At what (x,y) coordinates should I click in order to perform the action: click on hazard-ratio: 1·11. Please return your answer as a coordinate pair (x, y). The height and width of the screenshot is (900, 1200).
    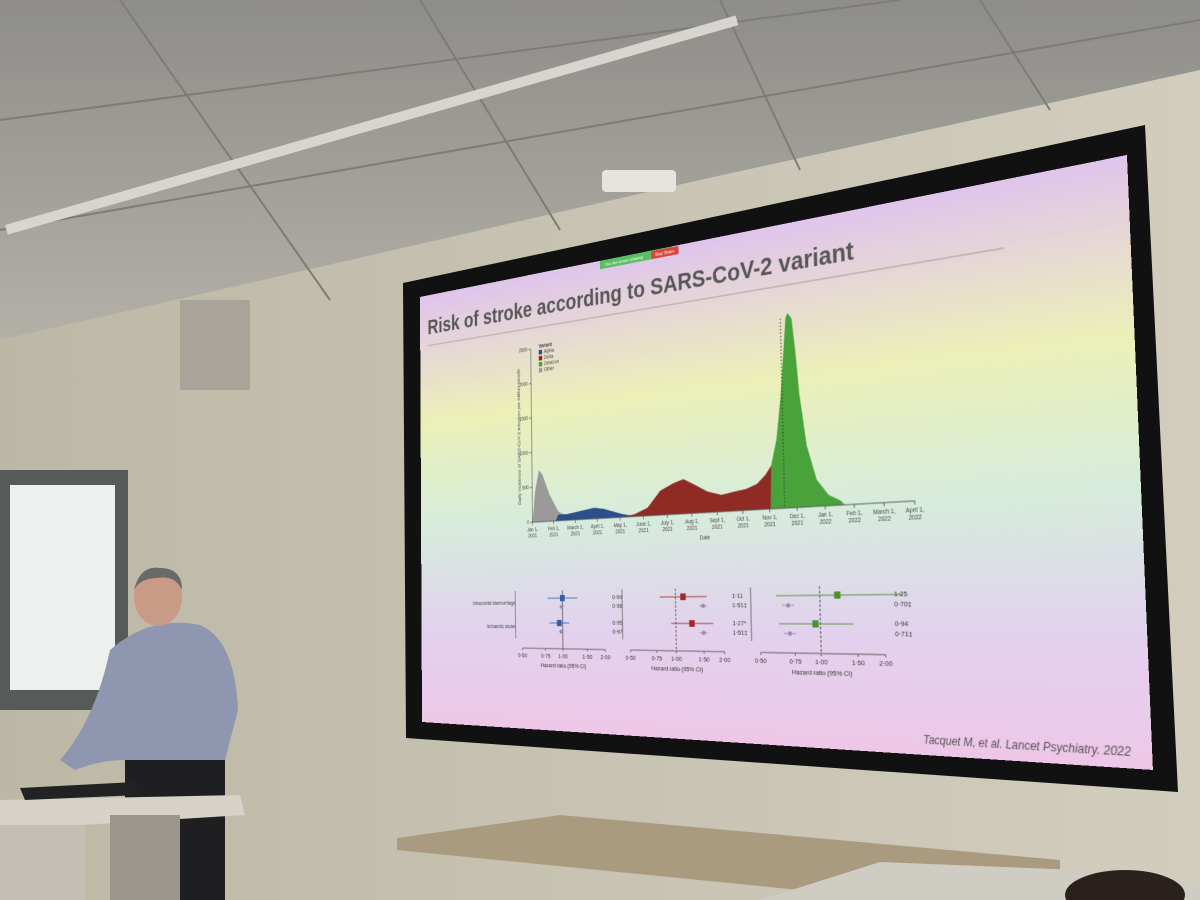
    Looking at the image, I should click on (738, 596).